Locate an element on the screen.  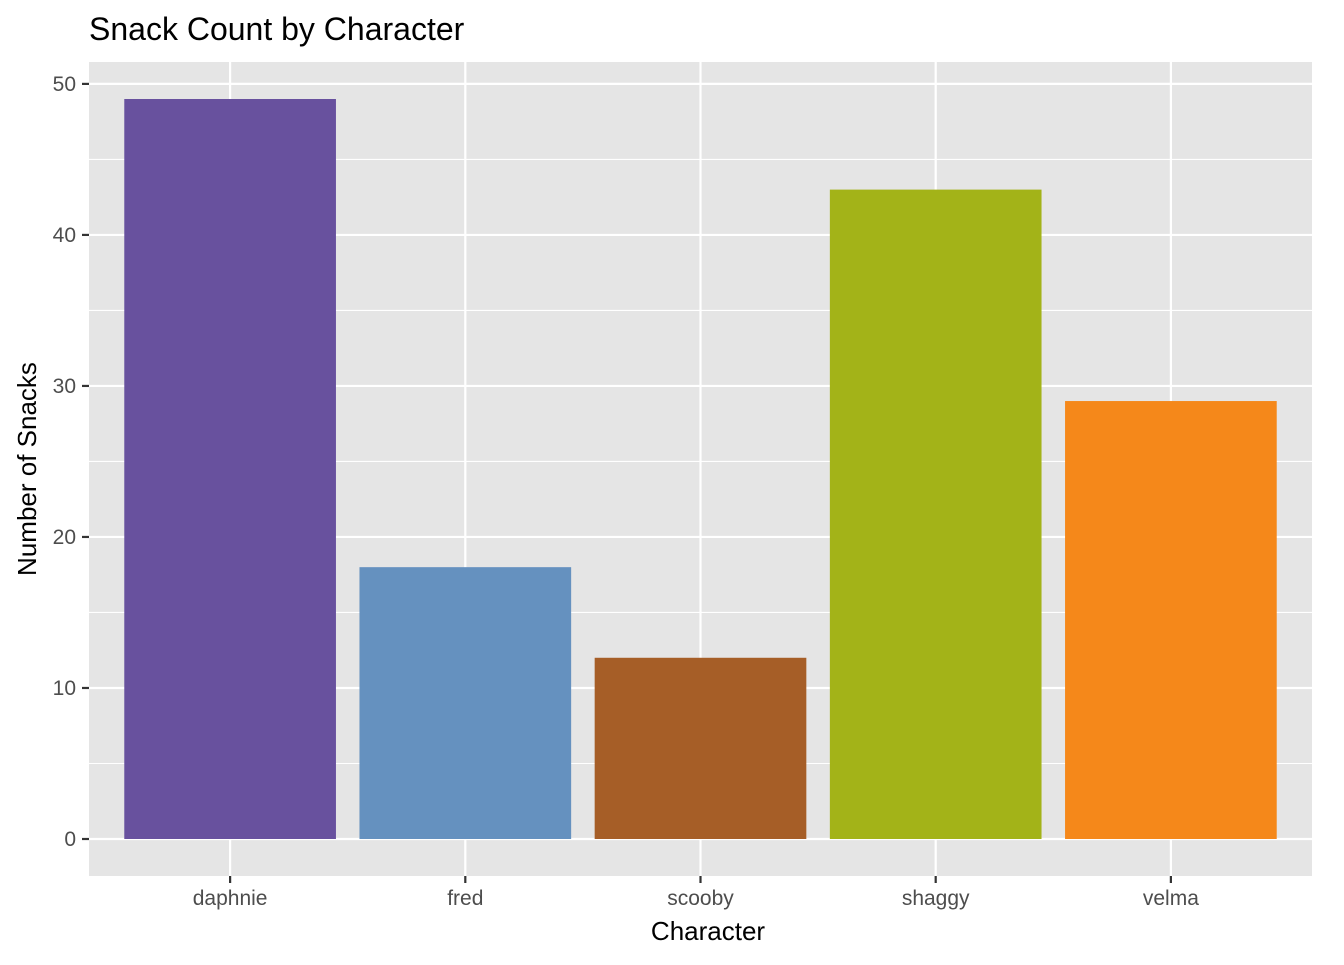
x-tick-label: scooby is located at coordinates (700, 898).